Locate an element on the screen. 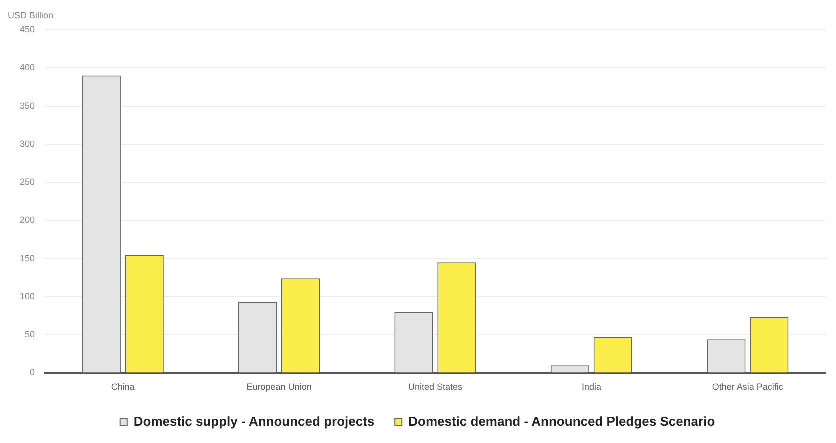 The image size is (836, 443). y-axis-title: USD Billion is located at coordinates (31, 15).